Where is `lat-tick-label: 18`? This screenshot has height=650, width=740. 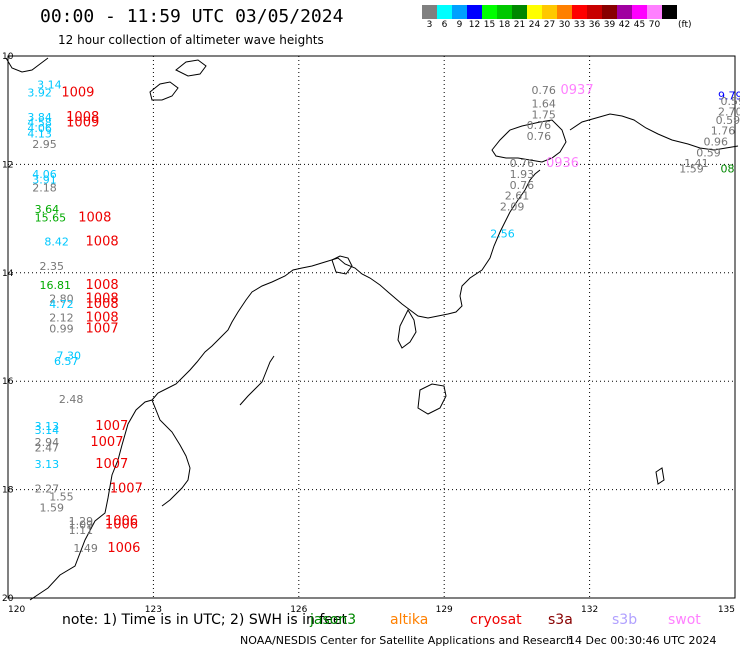 lat-tick-label: 18 is located at coordinates (8, 491).